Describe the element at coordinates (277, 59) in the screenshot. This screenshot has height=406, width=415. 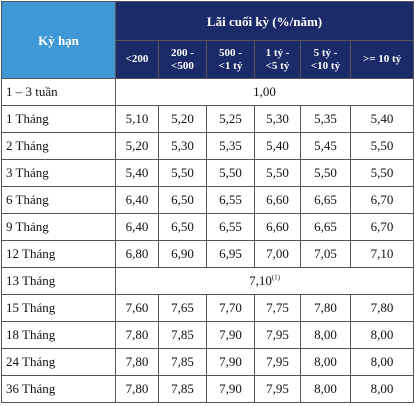
I see `tier-header: 1 tỷ - <5 tỷ` at that location.